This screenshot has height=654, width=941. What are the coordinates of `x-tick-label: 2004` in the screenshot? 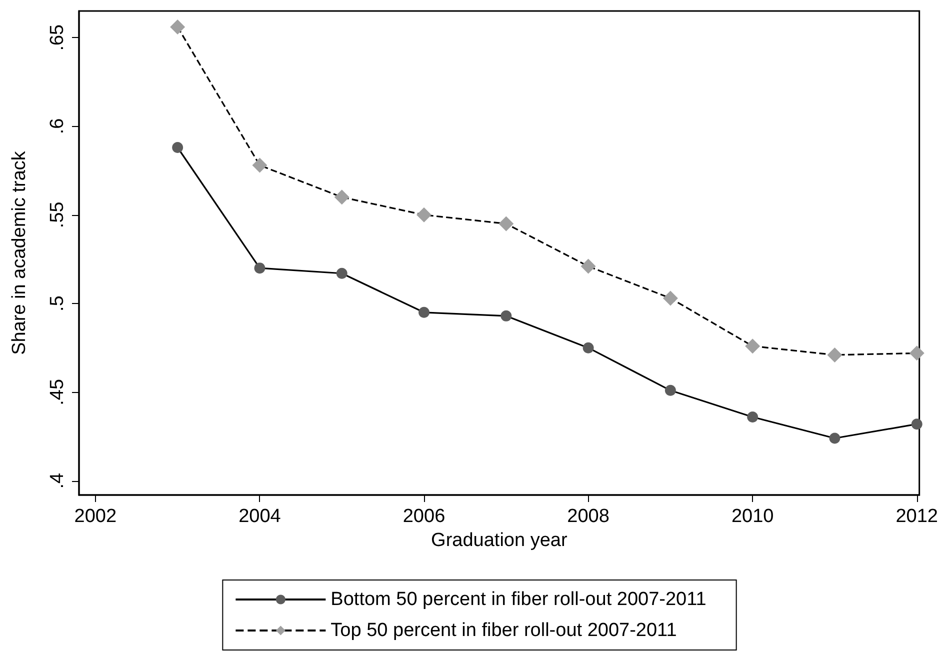 It's located at (260, 516).